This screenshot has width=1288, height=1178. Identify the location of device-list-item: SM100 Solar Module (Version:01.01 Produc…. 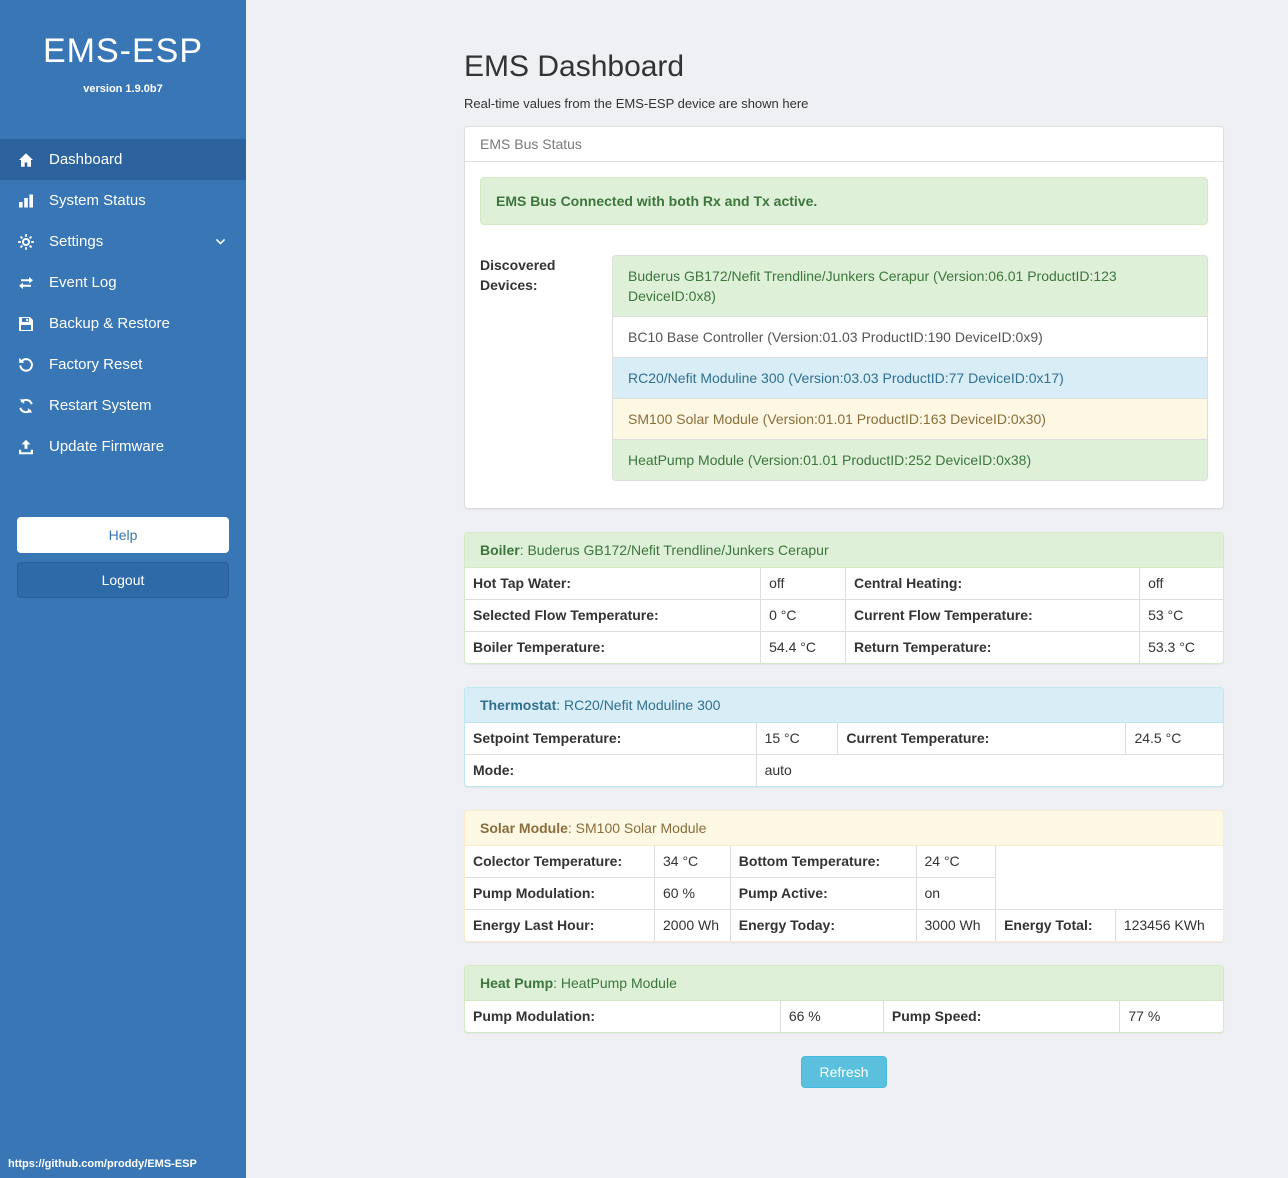
(910, 419).